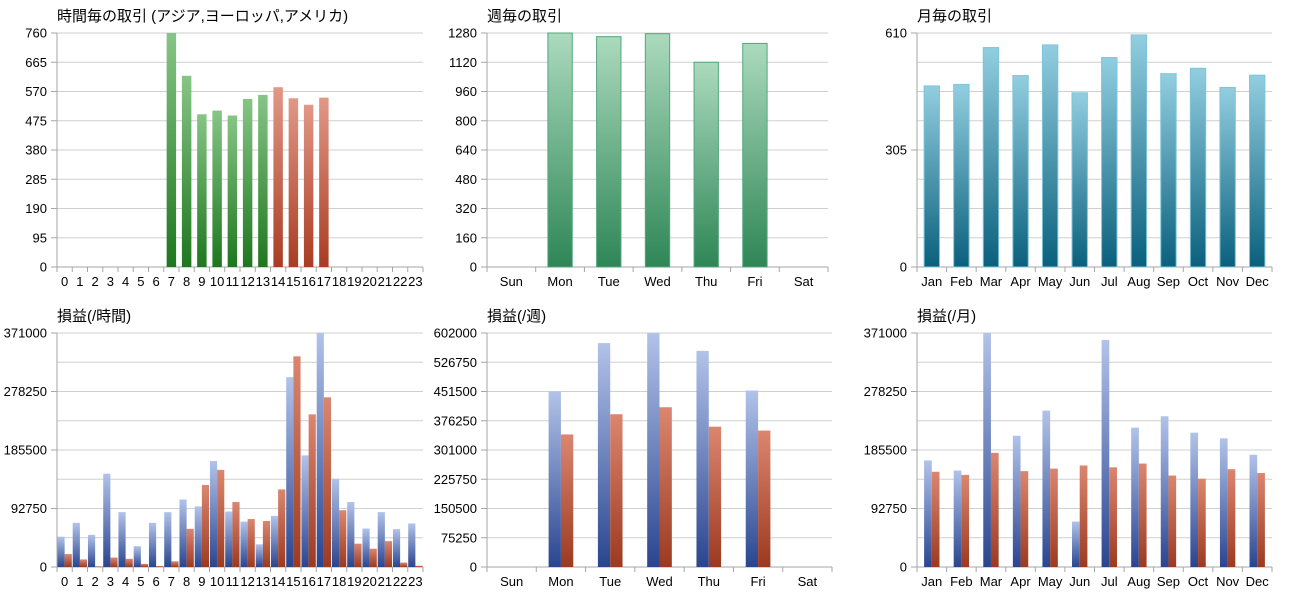  I want to click on svg-text: 800, so click(466, 120).